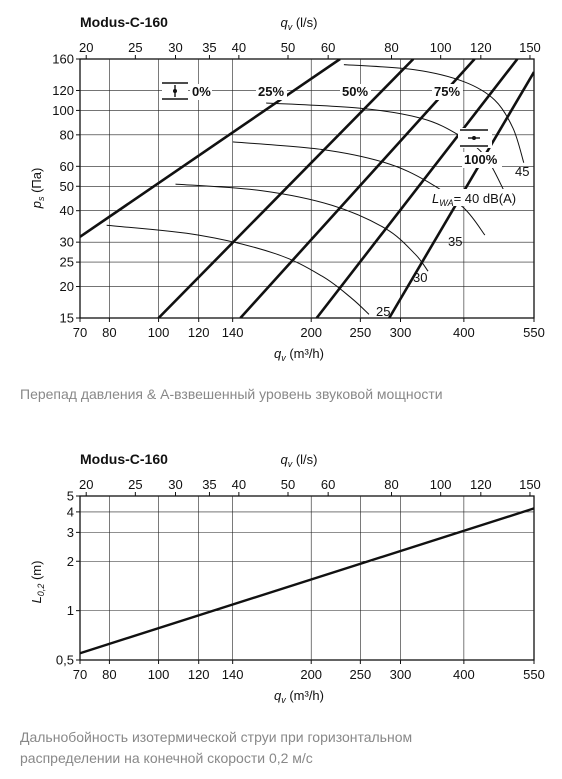 This screenshot has height=779, width=562. I want to click on y-tick-label: 4, so click(70, 511).